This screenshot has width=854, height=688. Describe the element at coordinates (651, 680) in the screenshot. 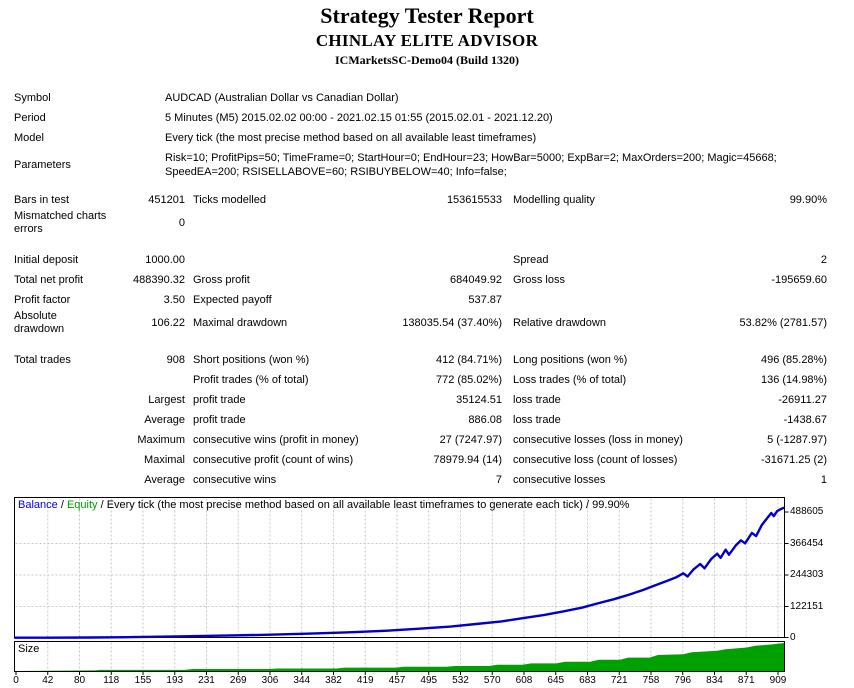

I see `x-axis-label: 758` at that location.